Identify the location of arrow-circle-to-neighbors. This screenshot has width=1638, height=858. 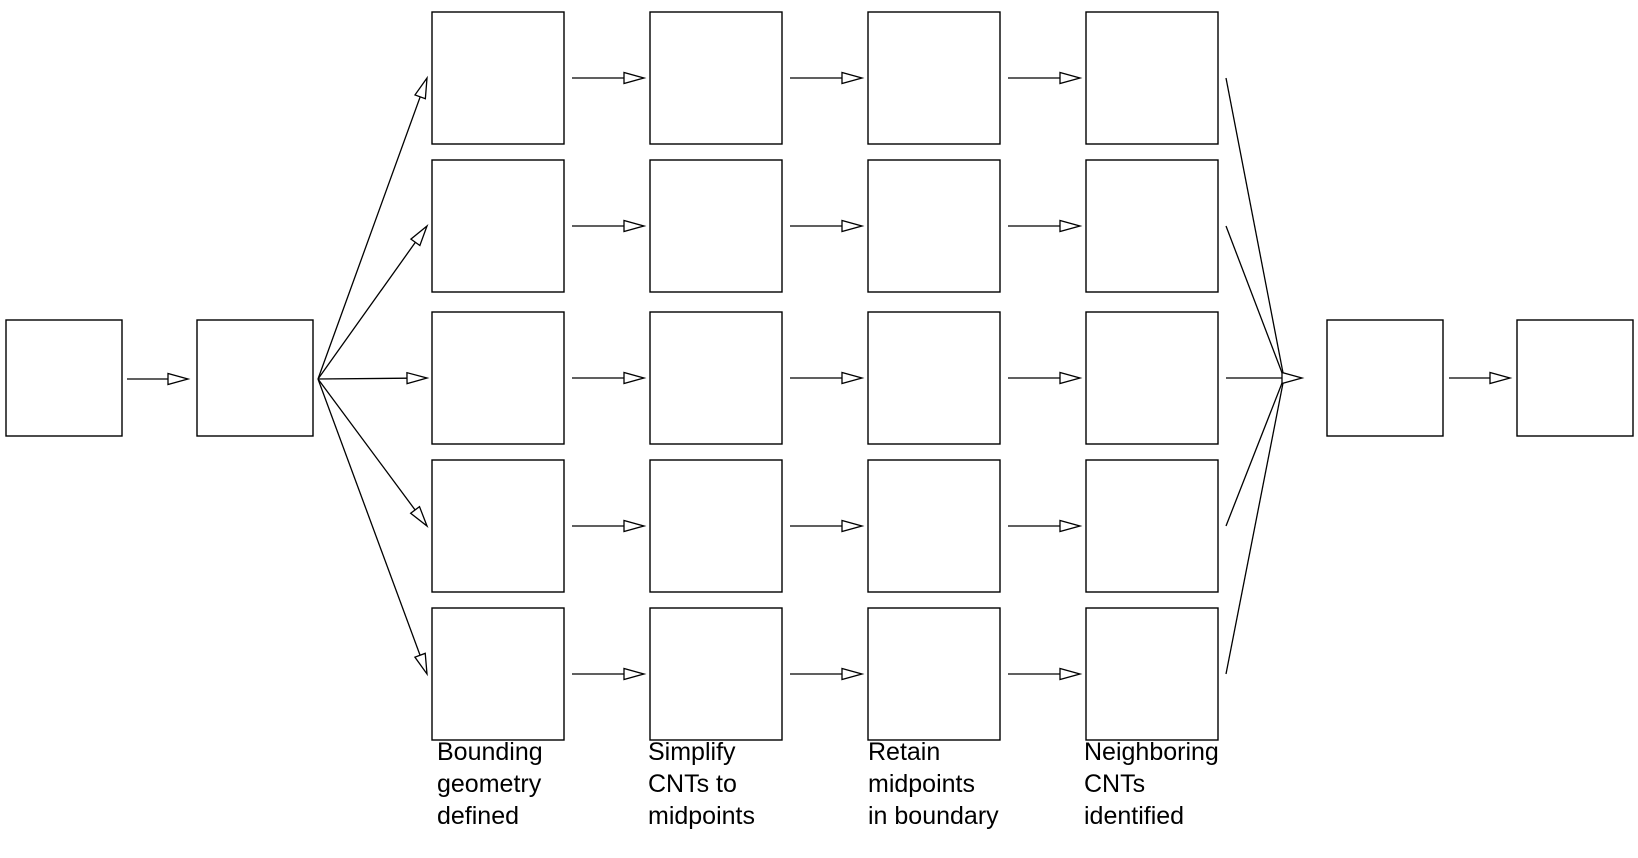
(1045, 526).